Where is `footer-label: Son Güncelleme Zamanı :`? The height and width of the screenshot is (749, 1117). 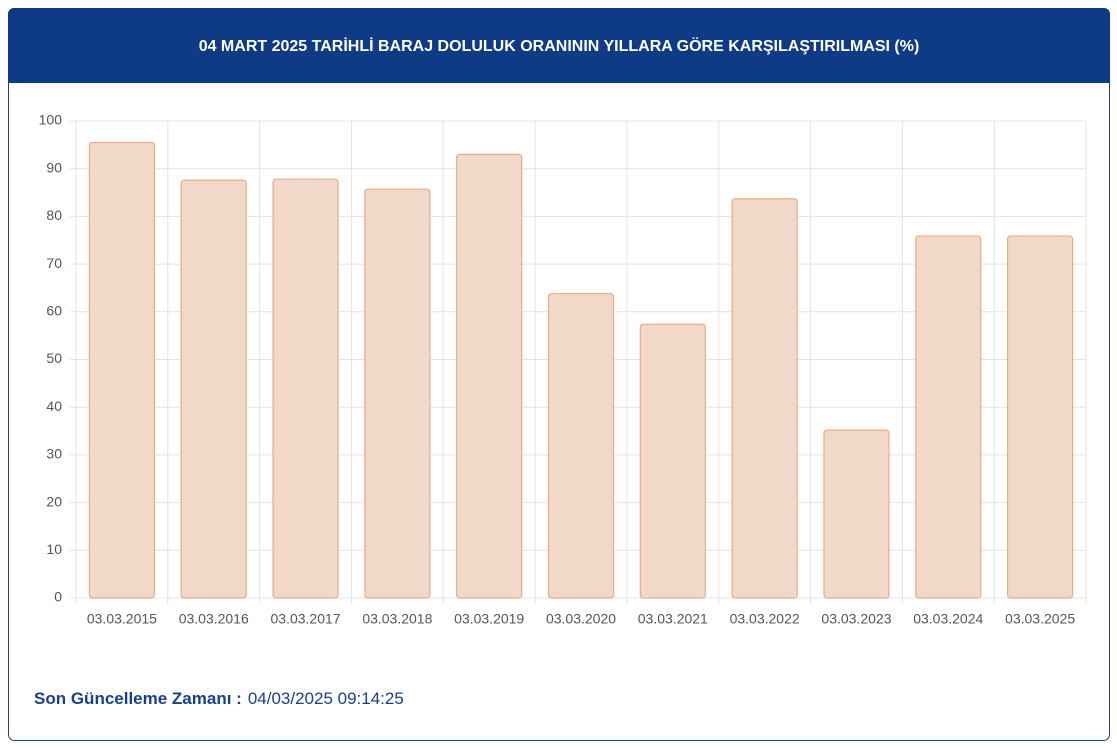 footer-label: Son Güncelleme Zamanı : is located at coordinates (138, 698).